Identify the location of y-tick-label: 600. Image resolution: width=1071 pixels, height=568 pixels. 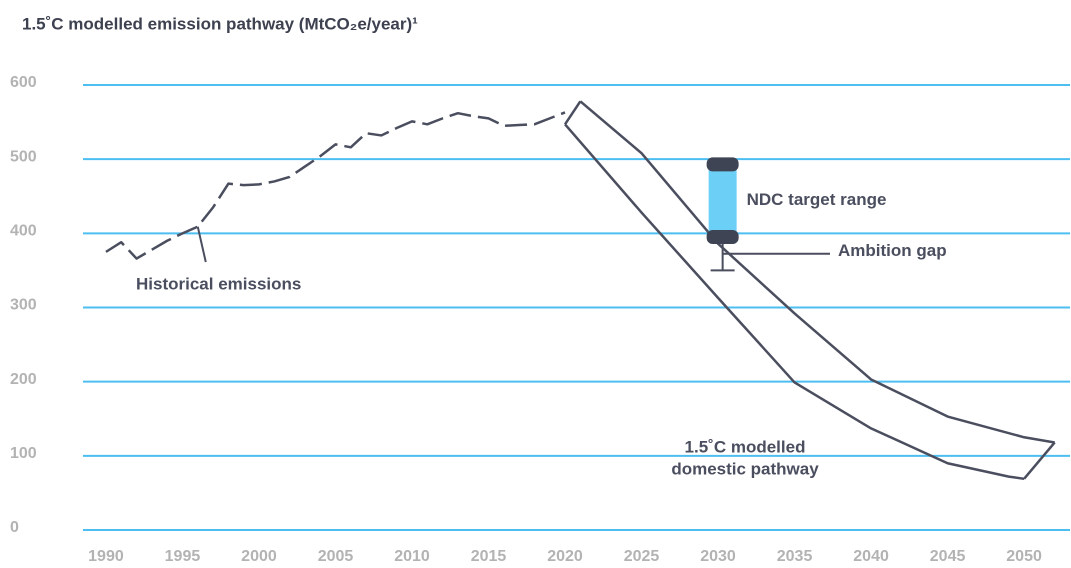
(23, 82).